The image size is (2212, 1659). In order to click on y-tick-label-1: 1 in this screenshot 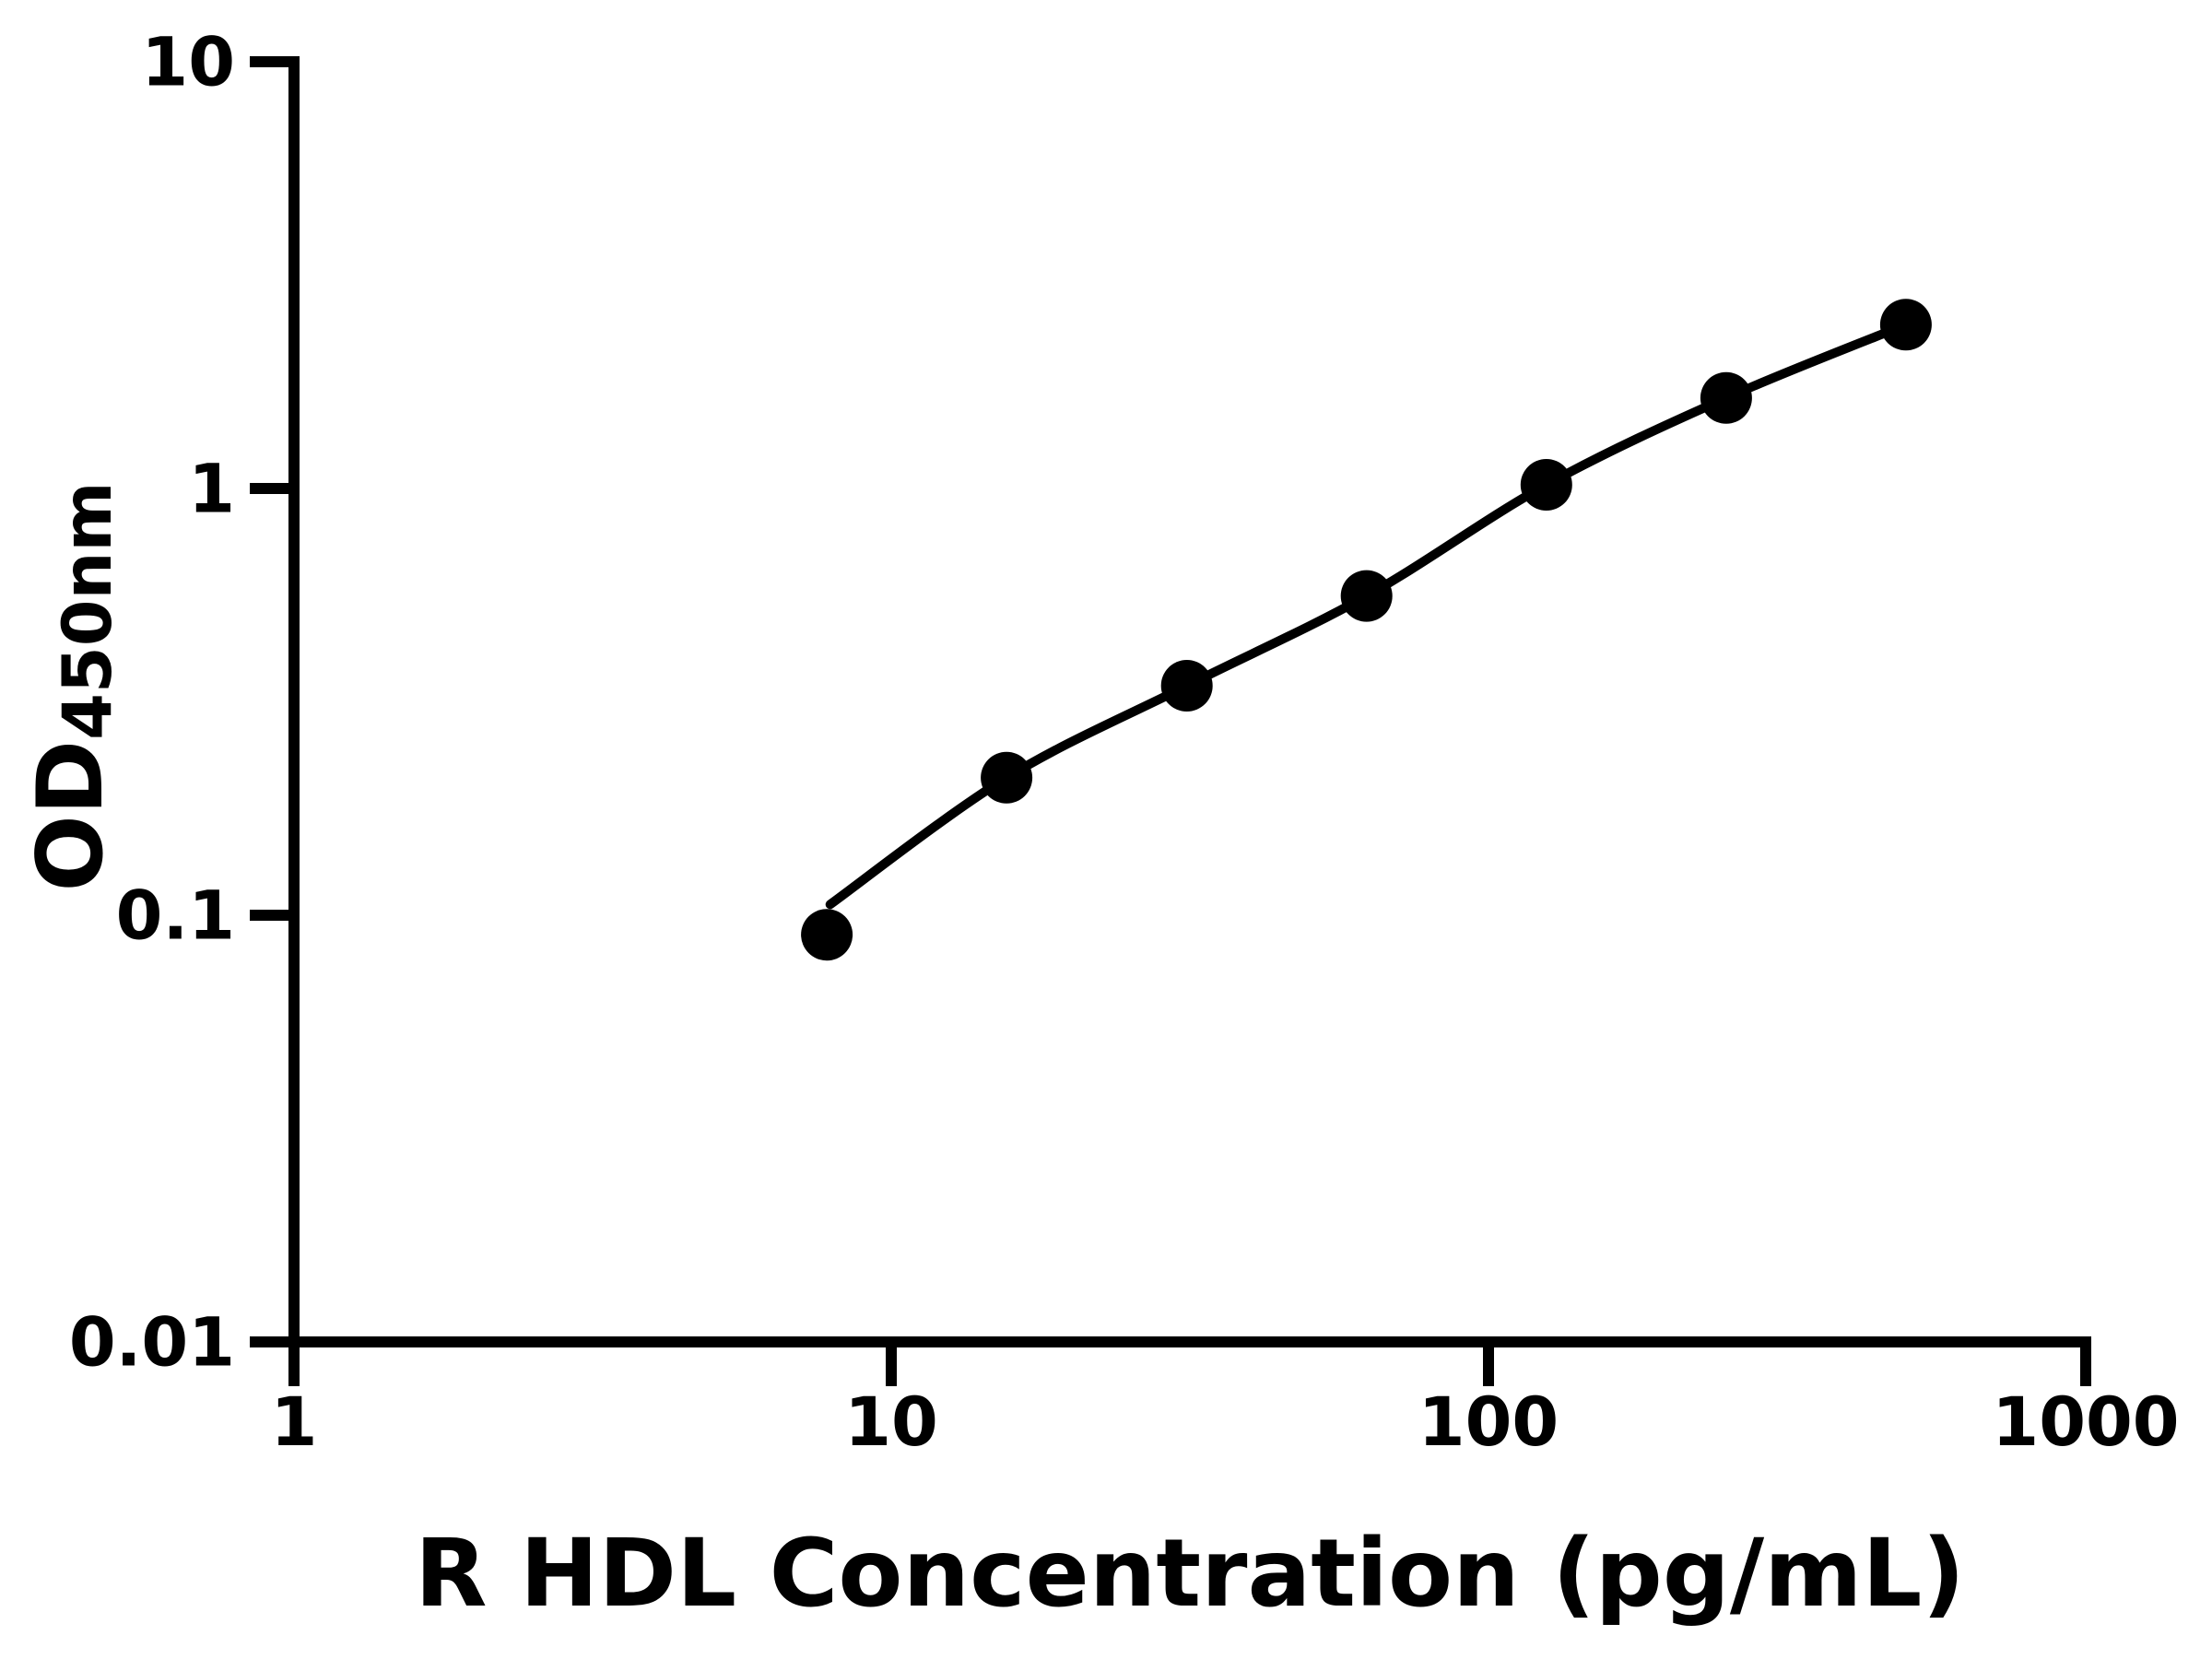, I will do `click(211, 490)`.